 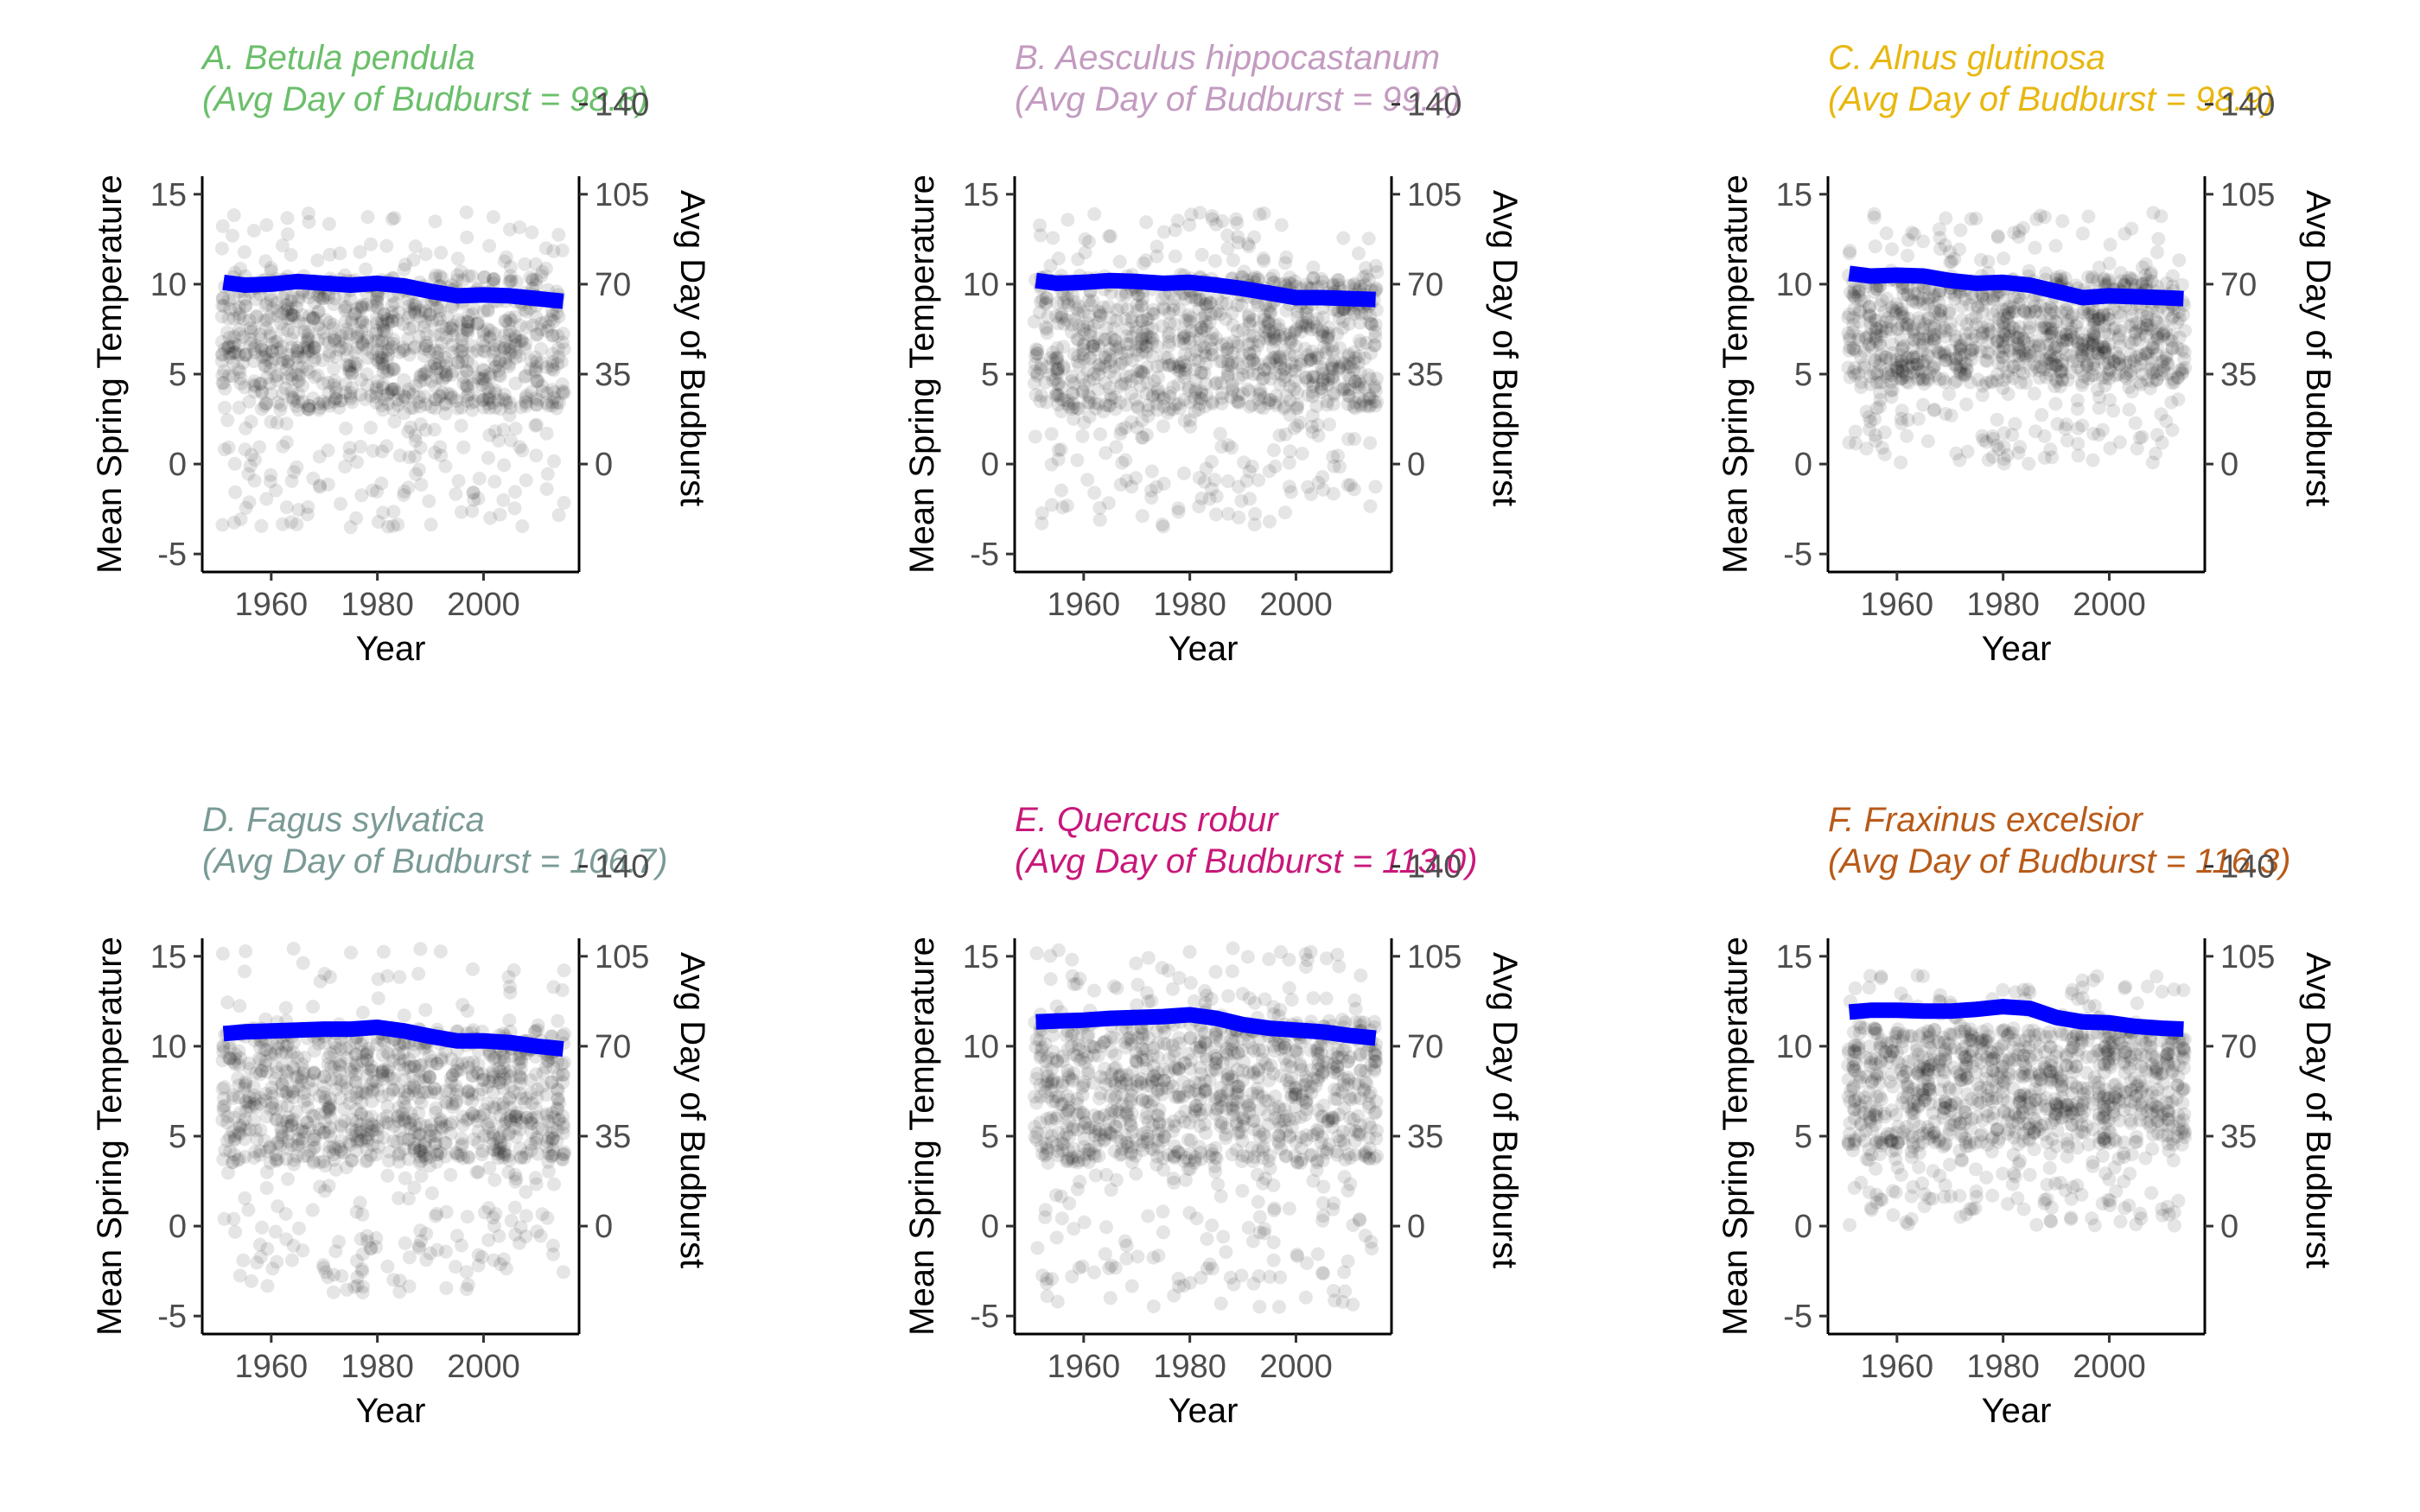 I want to click on y2-tick-label: 140, so click(x=622, y=867).